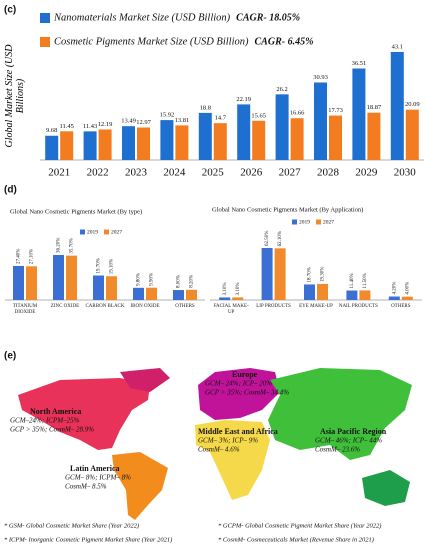 The image size is (427, 550). What do you see at coordinates (59, 245) in the screenshot?
I see `data-label: 36.20%` at bounding box center [59, 245].